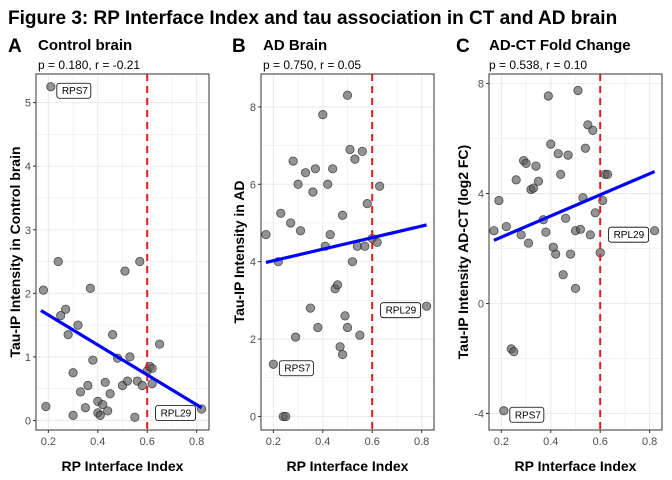  What do you see at coordinates (15, 251) in the screenshot?
I see `y-axis-title: Tau-IP Intensity in Control brain` at bounding box center [15, 251].